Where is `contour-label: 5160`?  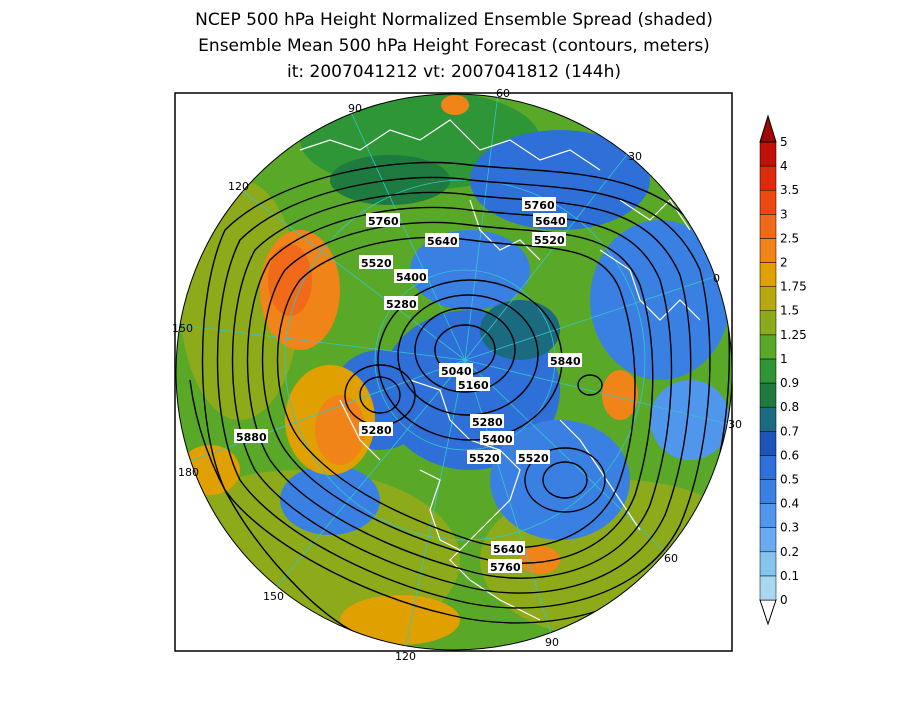
contour-label: 5160 is located at coordinates (473, 384).